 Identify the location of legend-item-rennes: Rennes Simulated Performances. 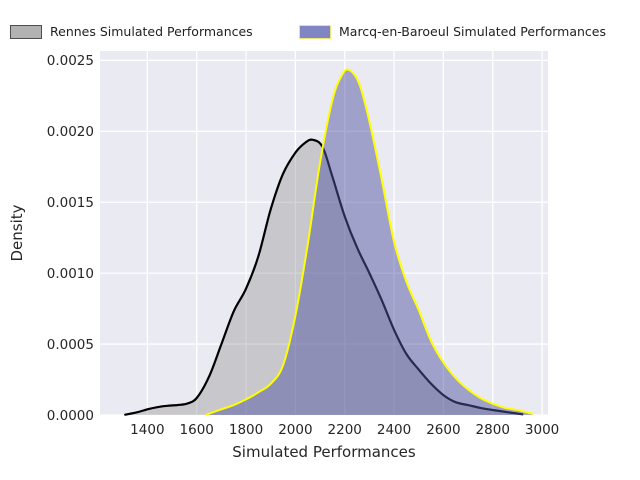
(131, 31).